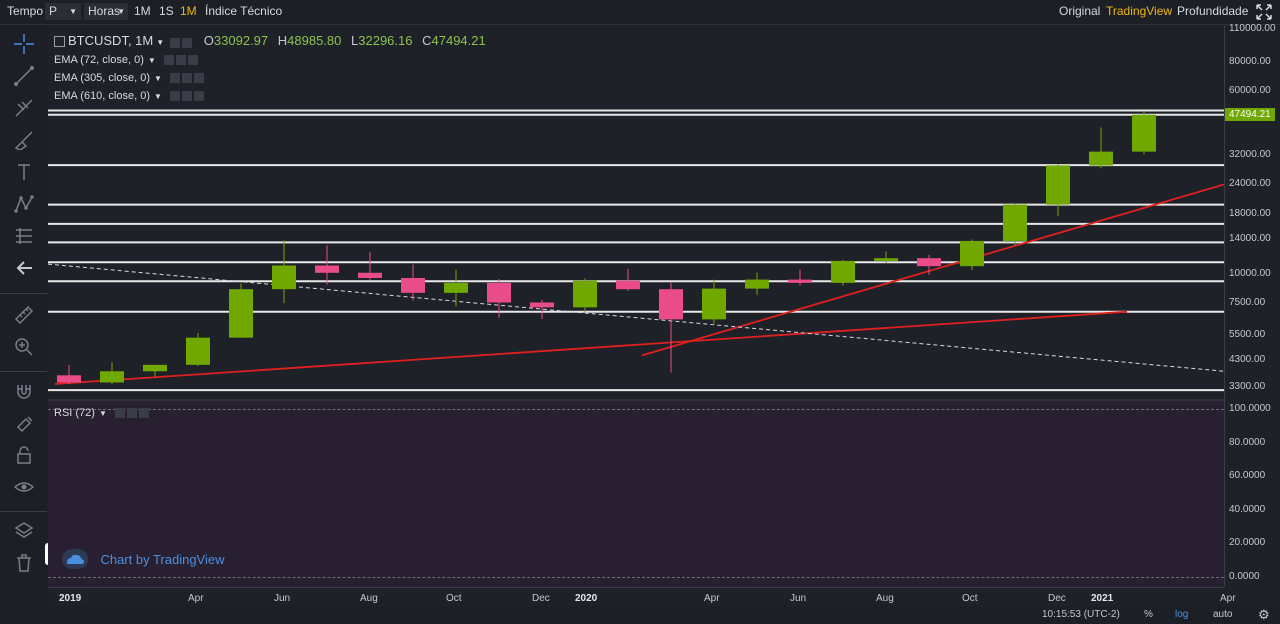 This screenshot has height=624, width=1280. Describe the element at coordinates (24, 76) in the screenshot. I see `trend-line-icon` at that location.